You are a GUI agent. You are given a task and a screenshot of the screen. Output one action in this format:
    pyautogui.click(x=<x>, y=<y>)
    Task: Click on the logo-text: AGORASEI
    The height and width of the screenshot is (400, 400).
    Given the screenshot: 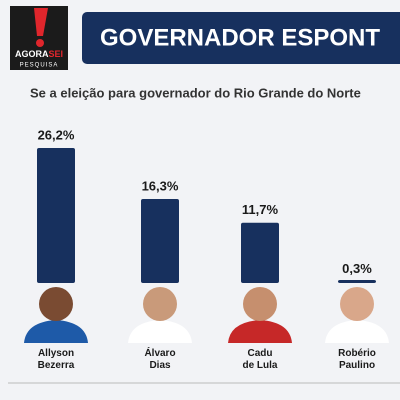 What is the action you would take?
    pyautogui.click(x=39, y=54)
    